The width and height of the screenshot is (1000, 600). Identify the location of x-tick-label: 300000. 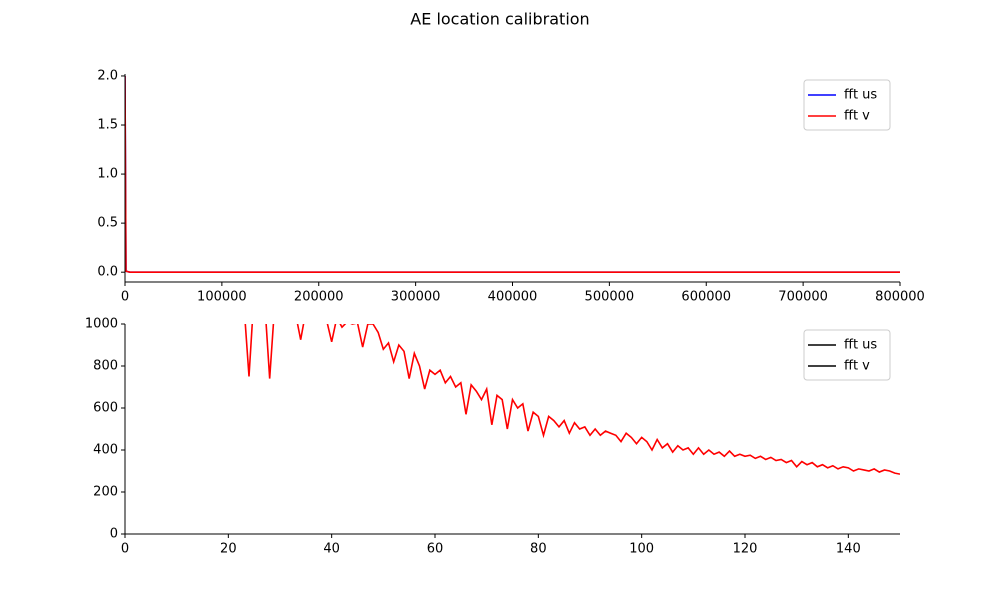
(416, 297).